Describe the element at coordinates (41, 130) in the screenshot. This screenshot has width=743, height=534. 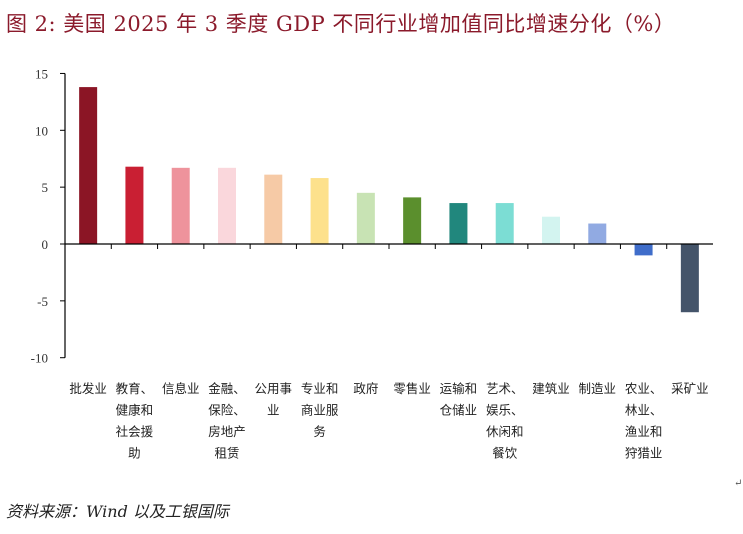
I see `y-tick-label: 10` at that location.